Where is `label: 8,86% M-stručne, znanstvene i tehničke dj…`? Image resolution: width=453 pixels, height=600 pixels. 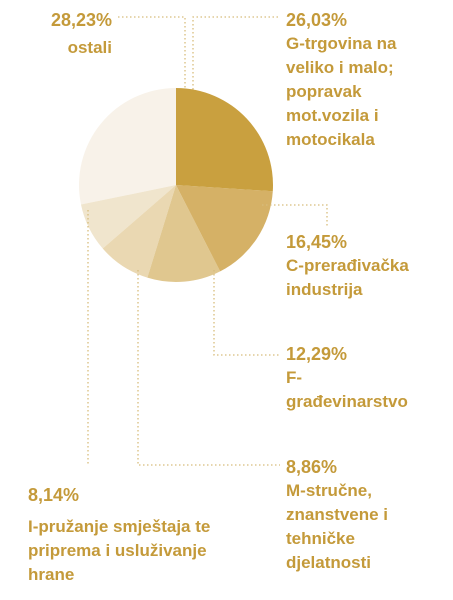 label: 8,86% M-stručne, znanstvene i tehničke dj… is located at coordinates (337, 514).